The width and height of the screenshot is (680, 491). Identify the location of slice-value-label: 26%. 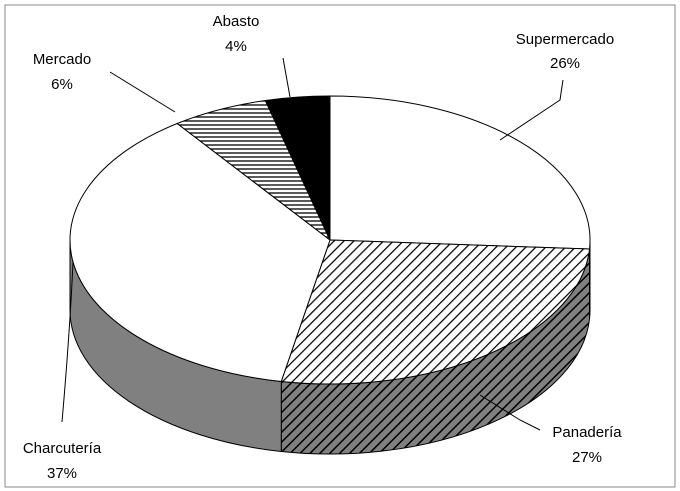
(565, 63).